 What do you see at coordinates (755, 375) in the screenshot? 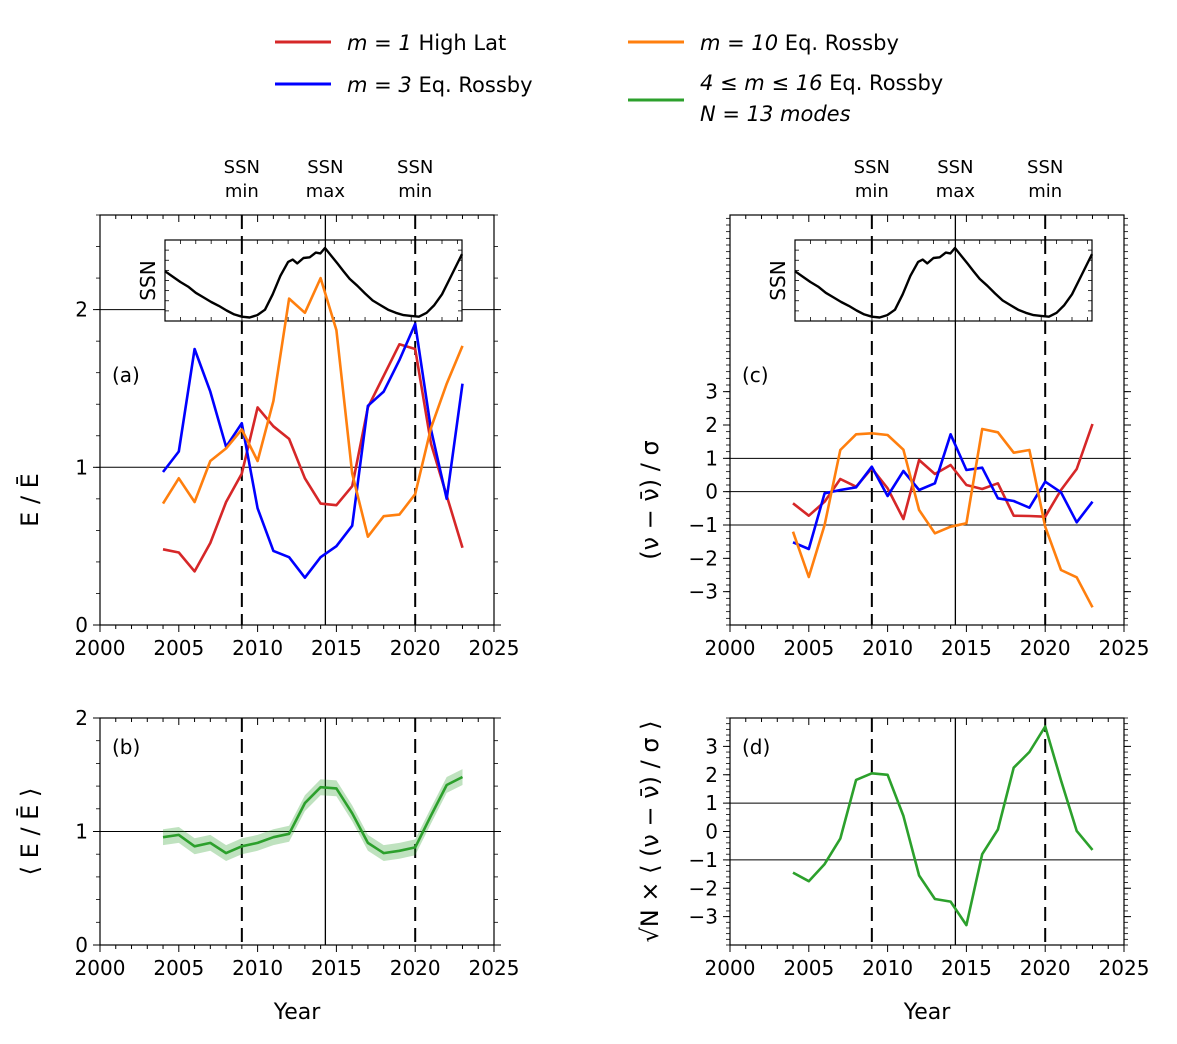
I see `panel-label: (c)` at bounding box center [755, 375].